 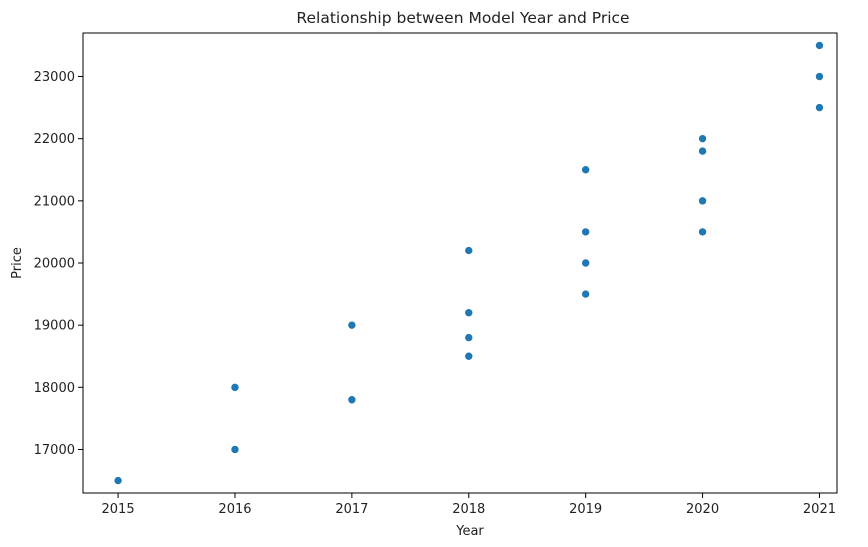 What do you see at coordinates (54, 201) in the screenshot?
I see `y-tick-label: 21000` at bounding box center [54, 201].